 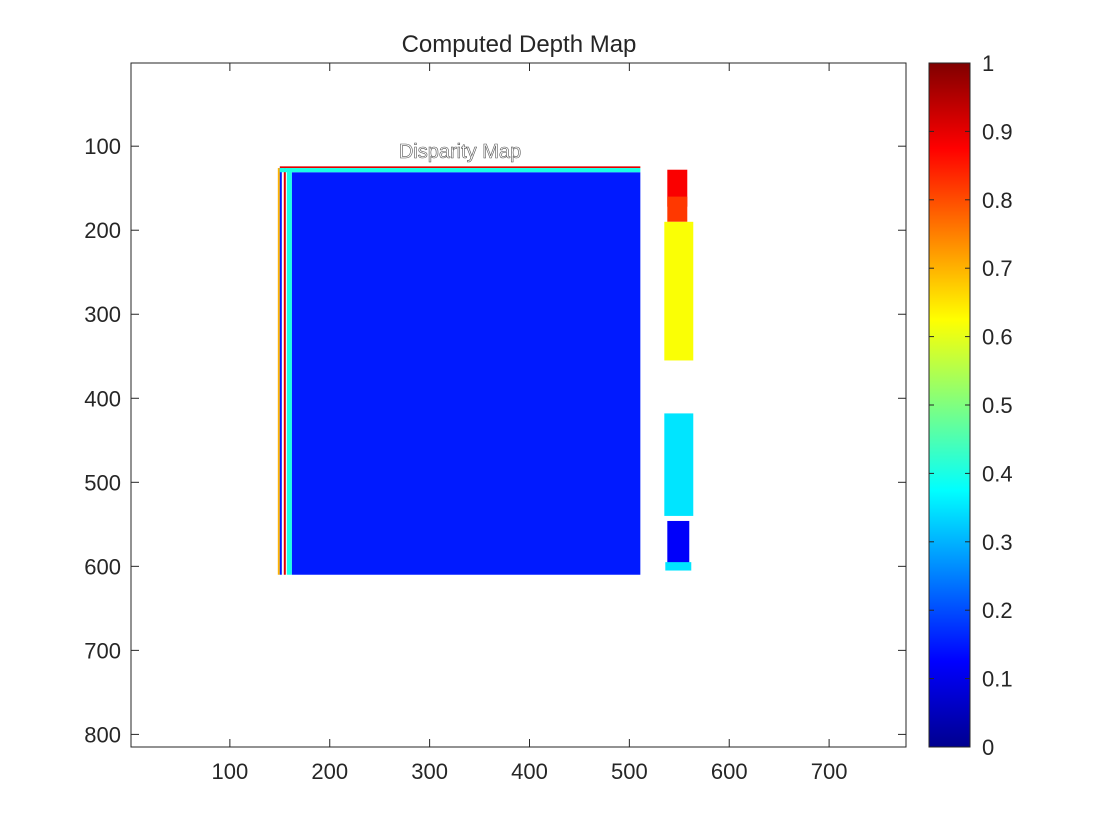 I want to click on colorbar-tick-label: 0.6, so click(x=997, y=337).